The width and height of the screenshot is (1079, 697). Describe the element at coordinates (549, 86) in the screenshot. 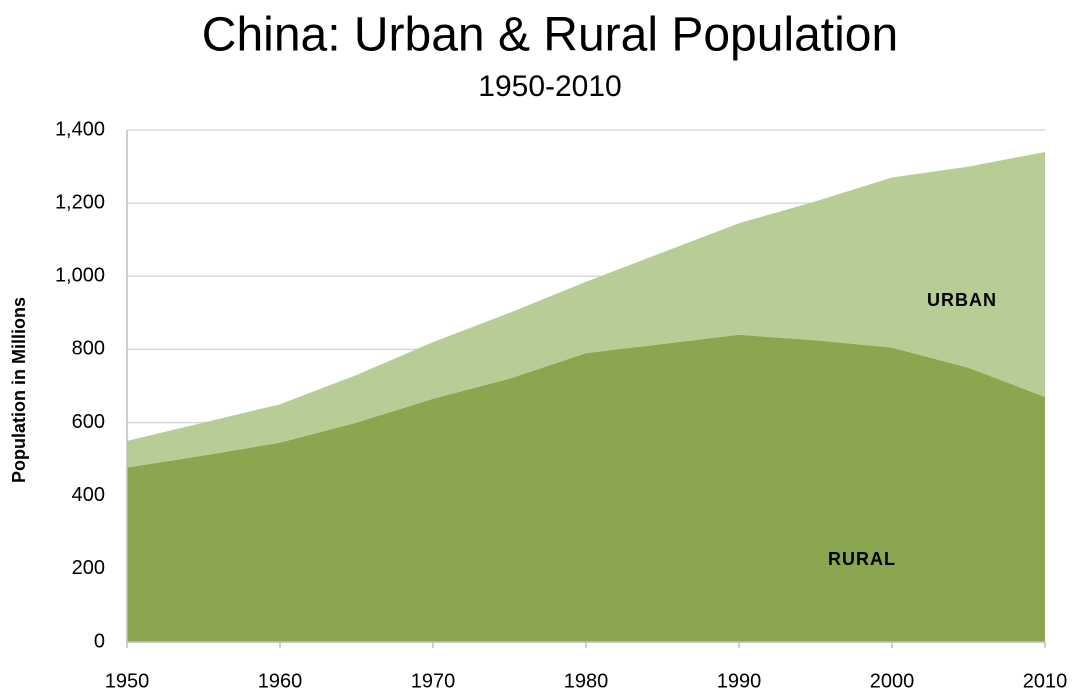

I see `chart-subtitle: 1950-2010` at that location.